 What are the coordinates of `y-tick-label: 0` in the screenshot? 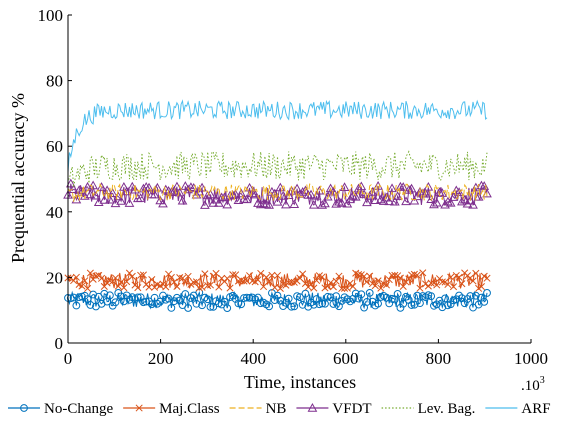 It's located at (59, 343).